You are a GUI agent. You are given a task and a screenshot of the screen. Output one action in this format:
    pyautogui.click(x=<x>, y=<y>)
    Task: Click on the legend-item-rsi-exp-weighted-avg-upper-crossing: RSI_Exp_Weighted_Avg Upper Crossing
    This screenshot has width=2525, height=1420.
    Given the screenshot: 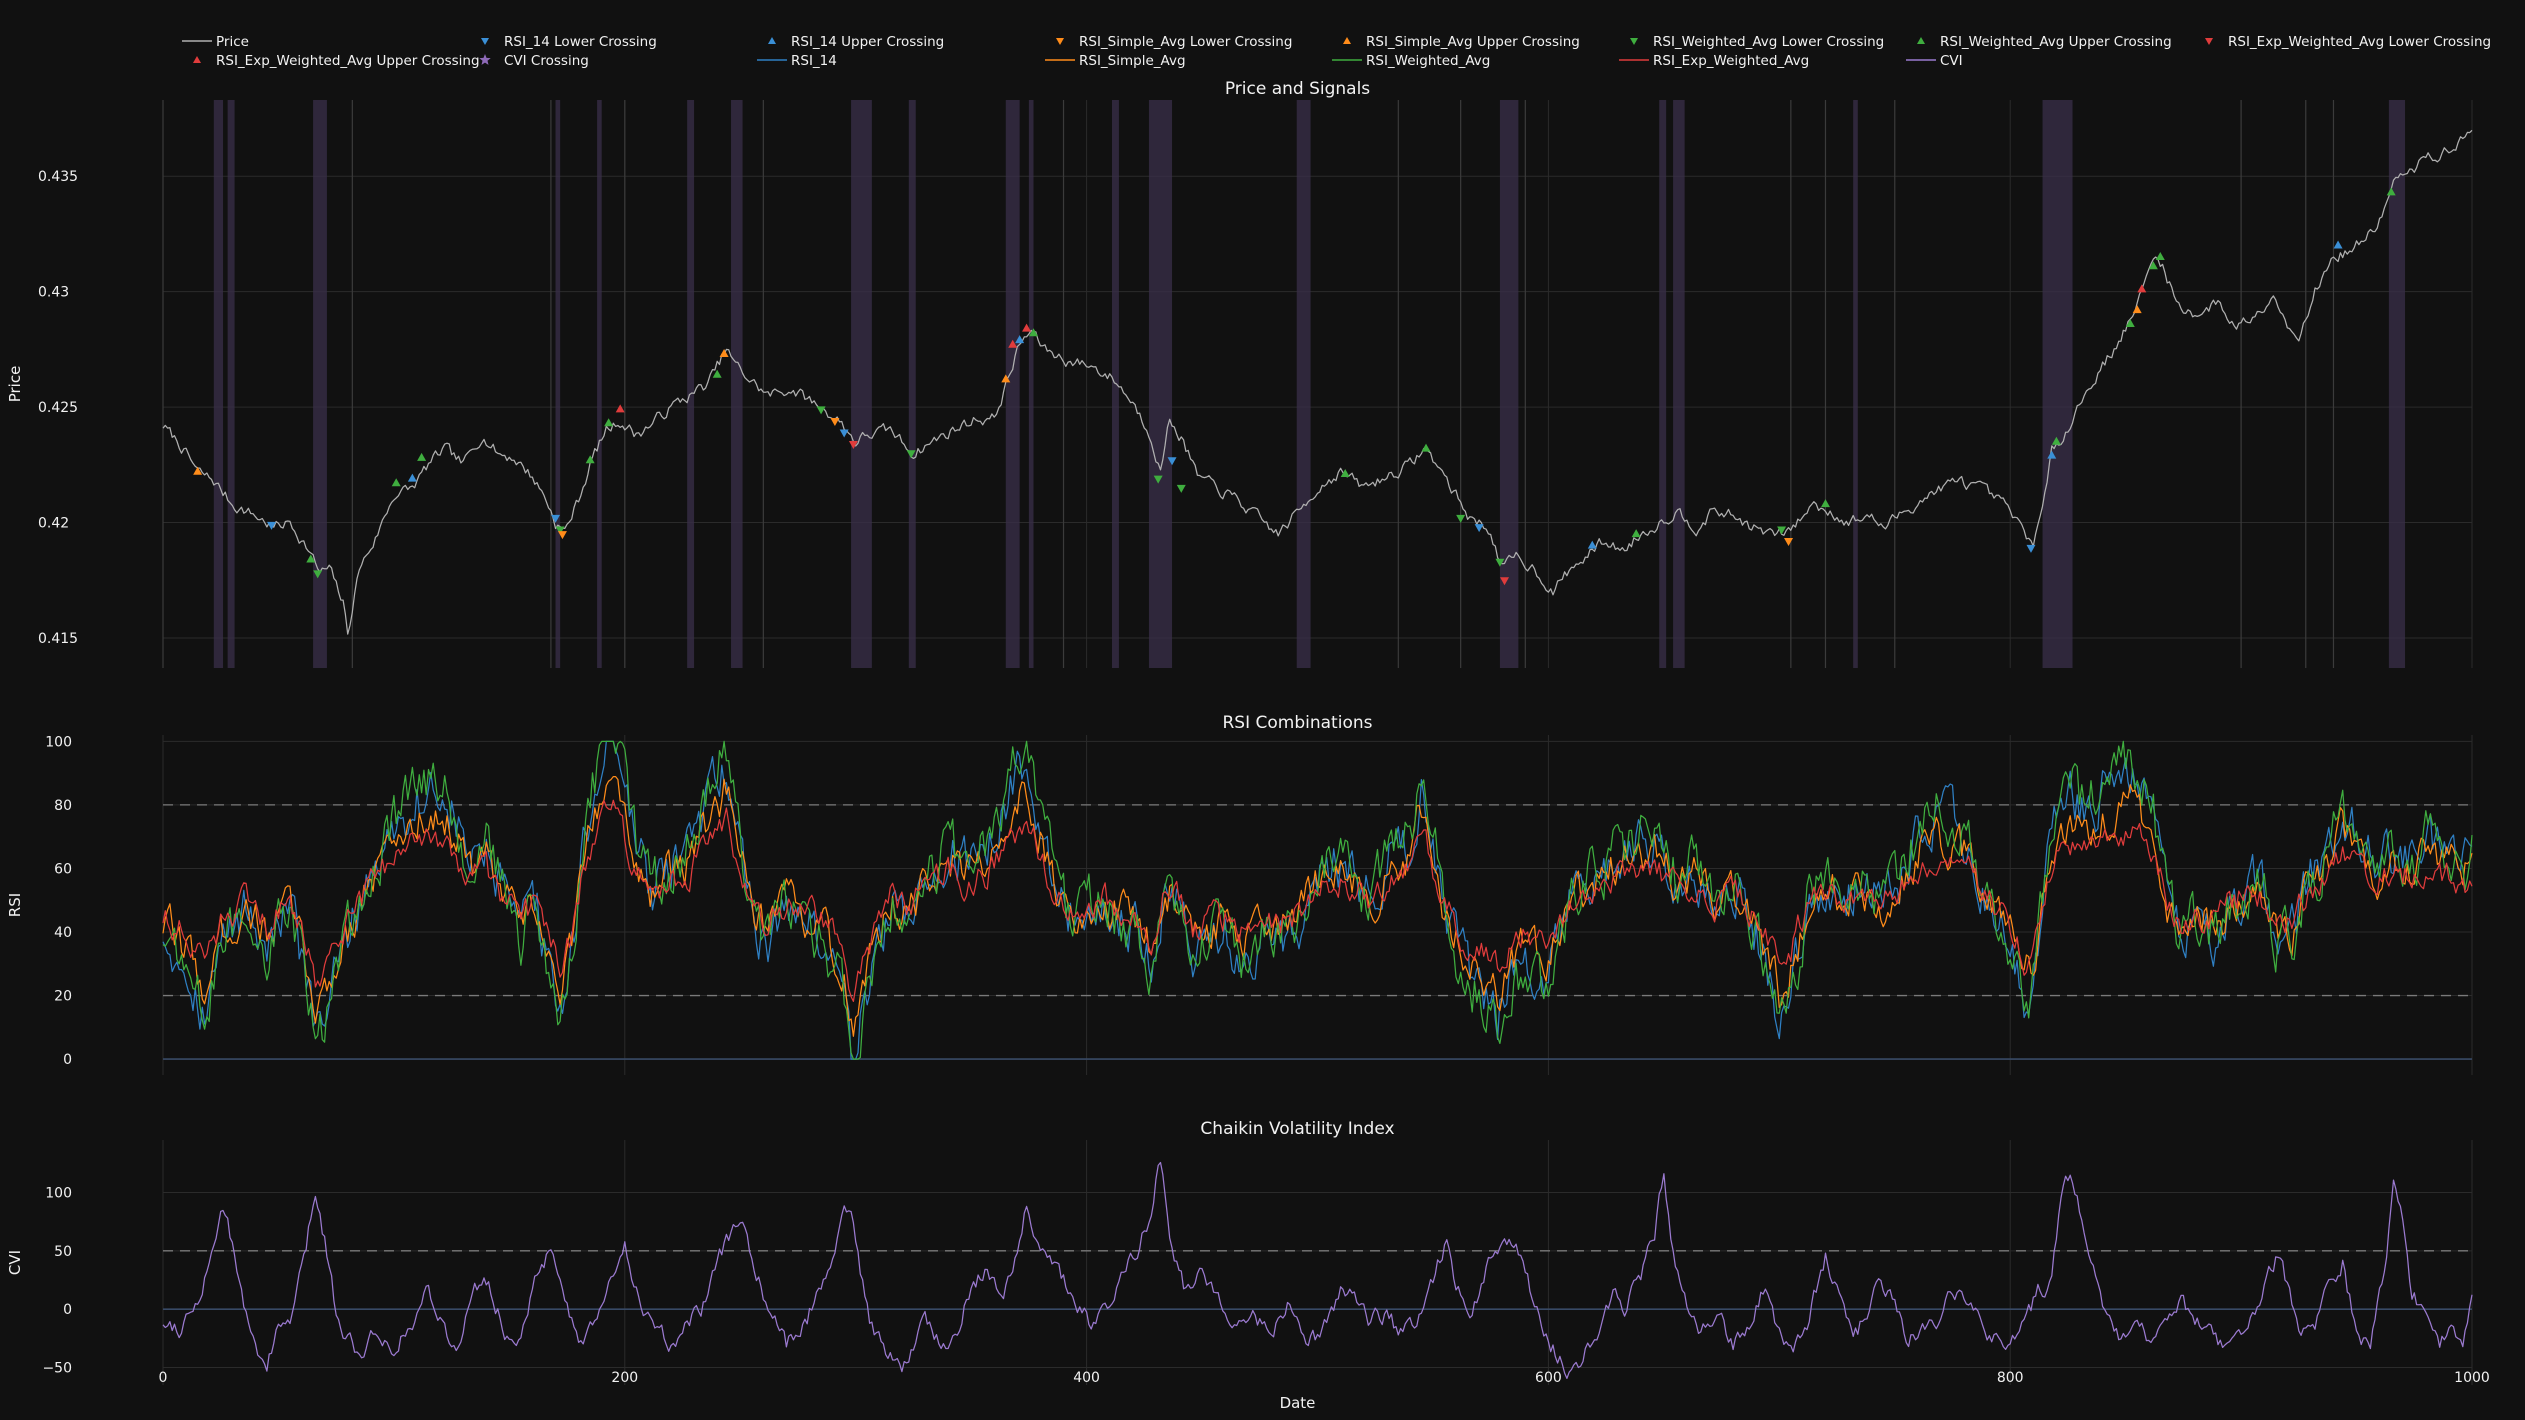 What is the action you would take?
    pyautogui.click(x=336, y=61)
    